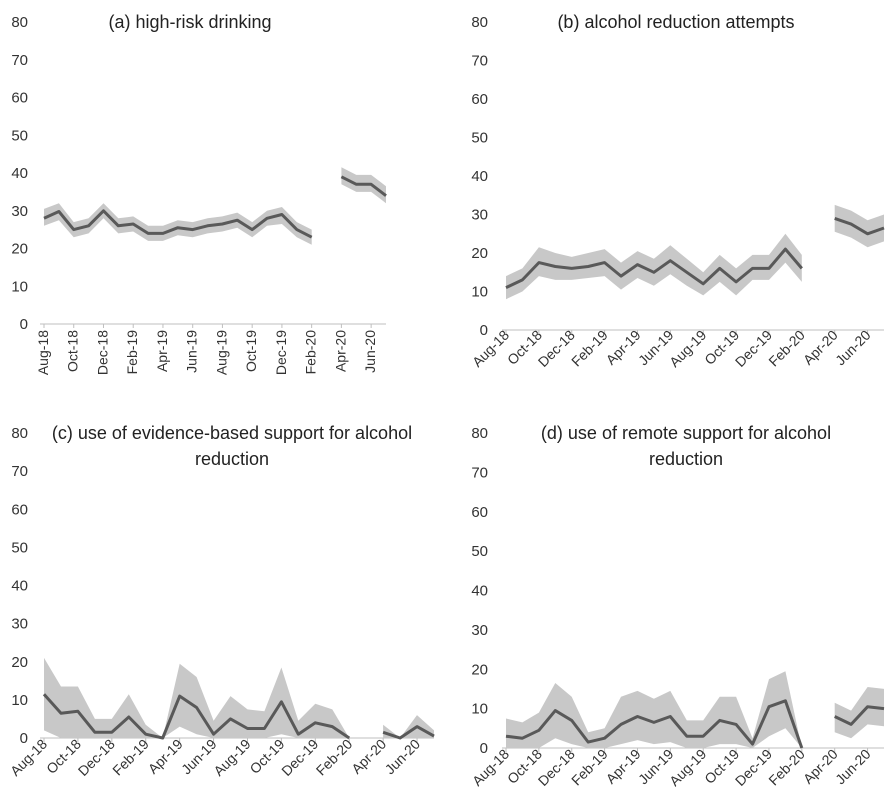 This screenshot has height=809, width=886. What do you see at coordinates (251, 351) in the screenshot?
I see `x-tick-label: Oct-19` at bounding box center [251, 351].